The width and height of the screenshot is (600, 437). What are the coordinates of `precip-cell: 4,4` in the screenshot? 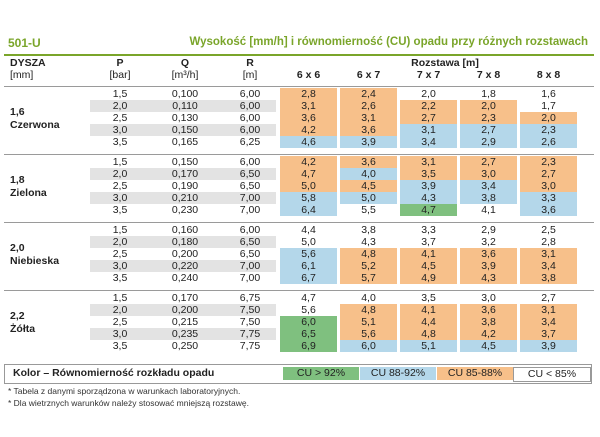 It's located at (308, 230).